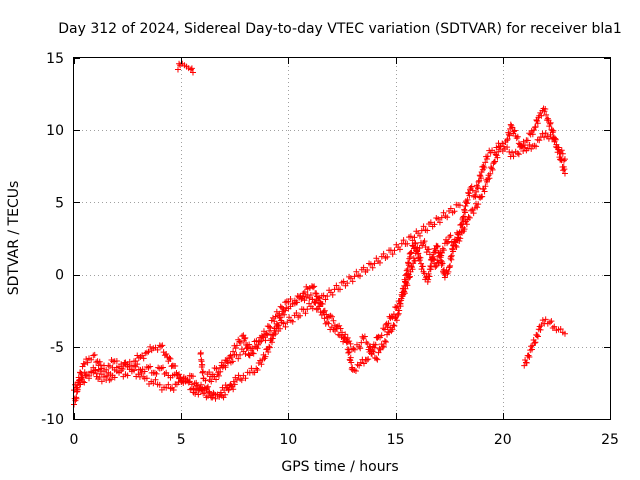 The width and height of the screenshot is (640, 480). I want to click on y-tick-label: -5, so click(57, 348).